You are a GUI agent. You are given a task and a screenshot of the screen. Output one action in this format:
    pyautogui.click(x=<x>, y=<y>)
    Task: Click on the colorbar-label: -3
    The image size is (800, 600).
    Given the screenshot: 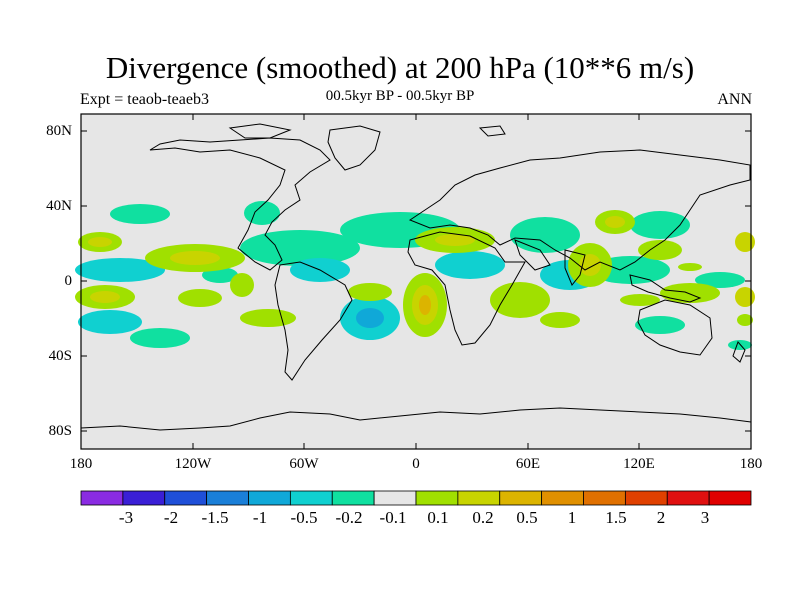 What is the action you would take?
    pyautogui.click(x=126, y=517)
    